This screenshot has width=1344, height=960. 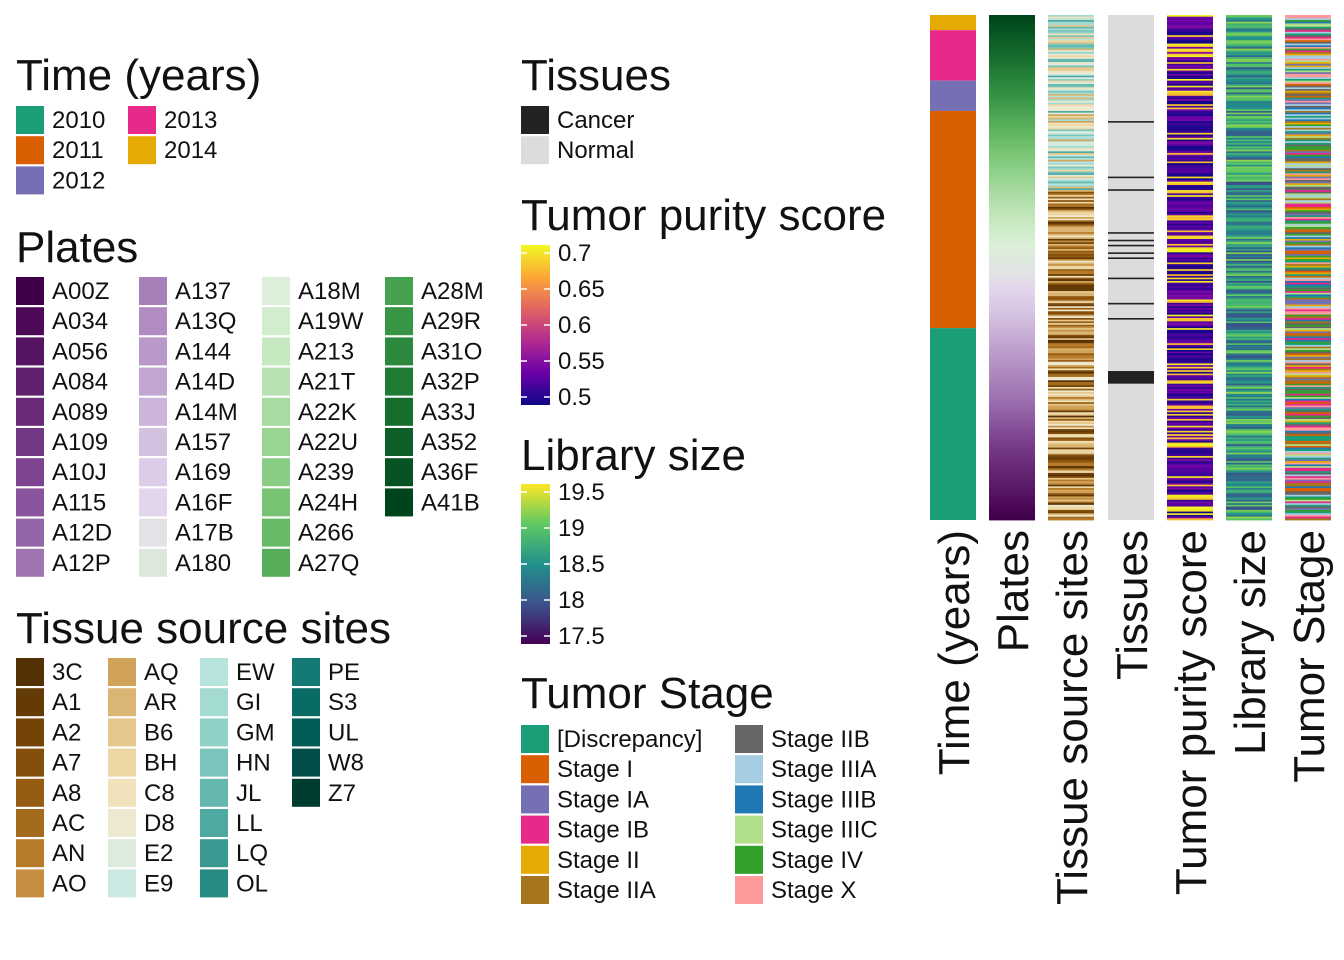 I want to click on legend-item-plates: A109, so click(x=62, y=442).